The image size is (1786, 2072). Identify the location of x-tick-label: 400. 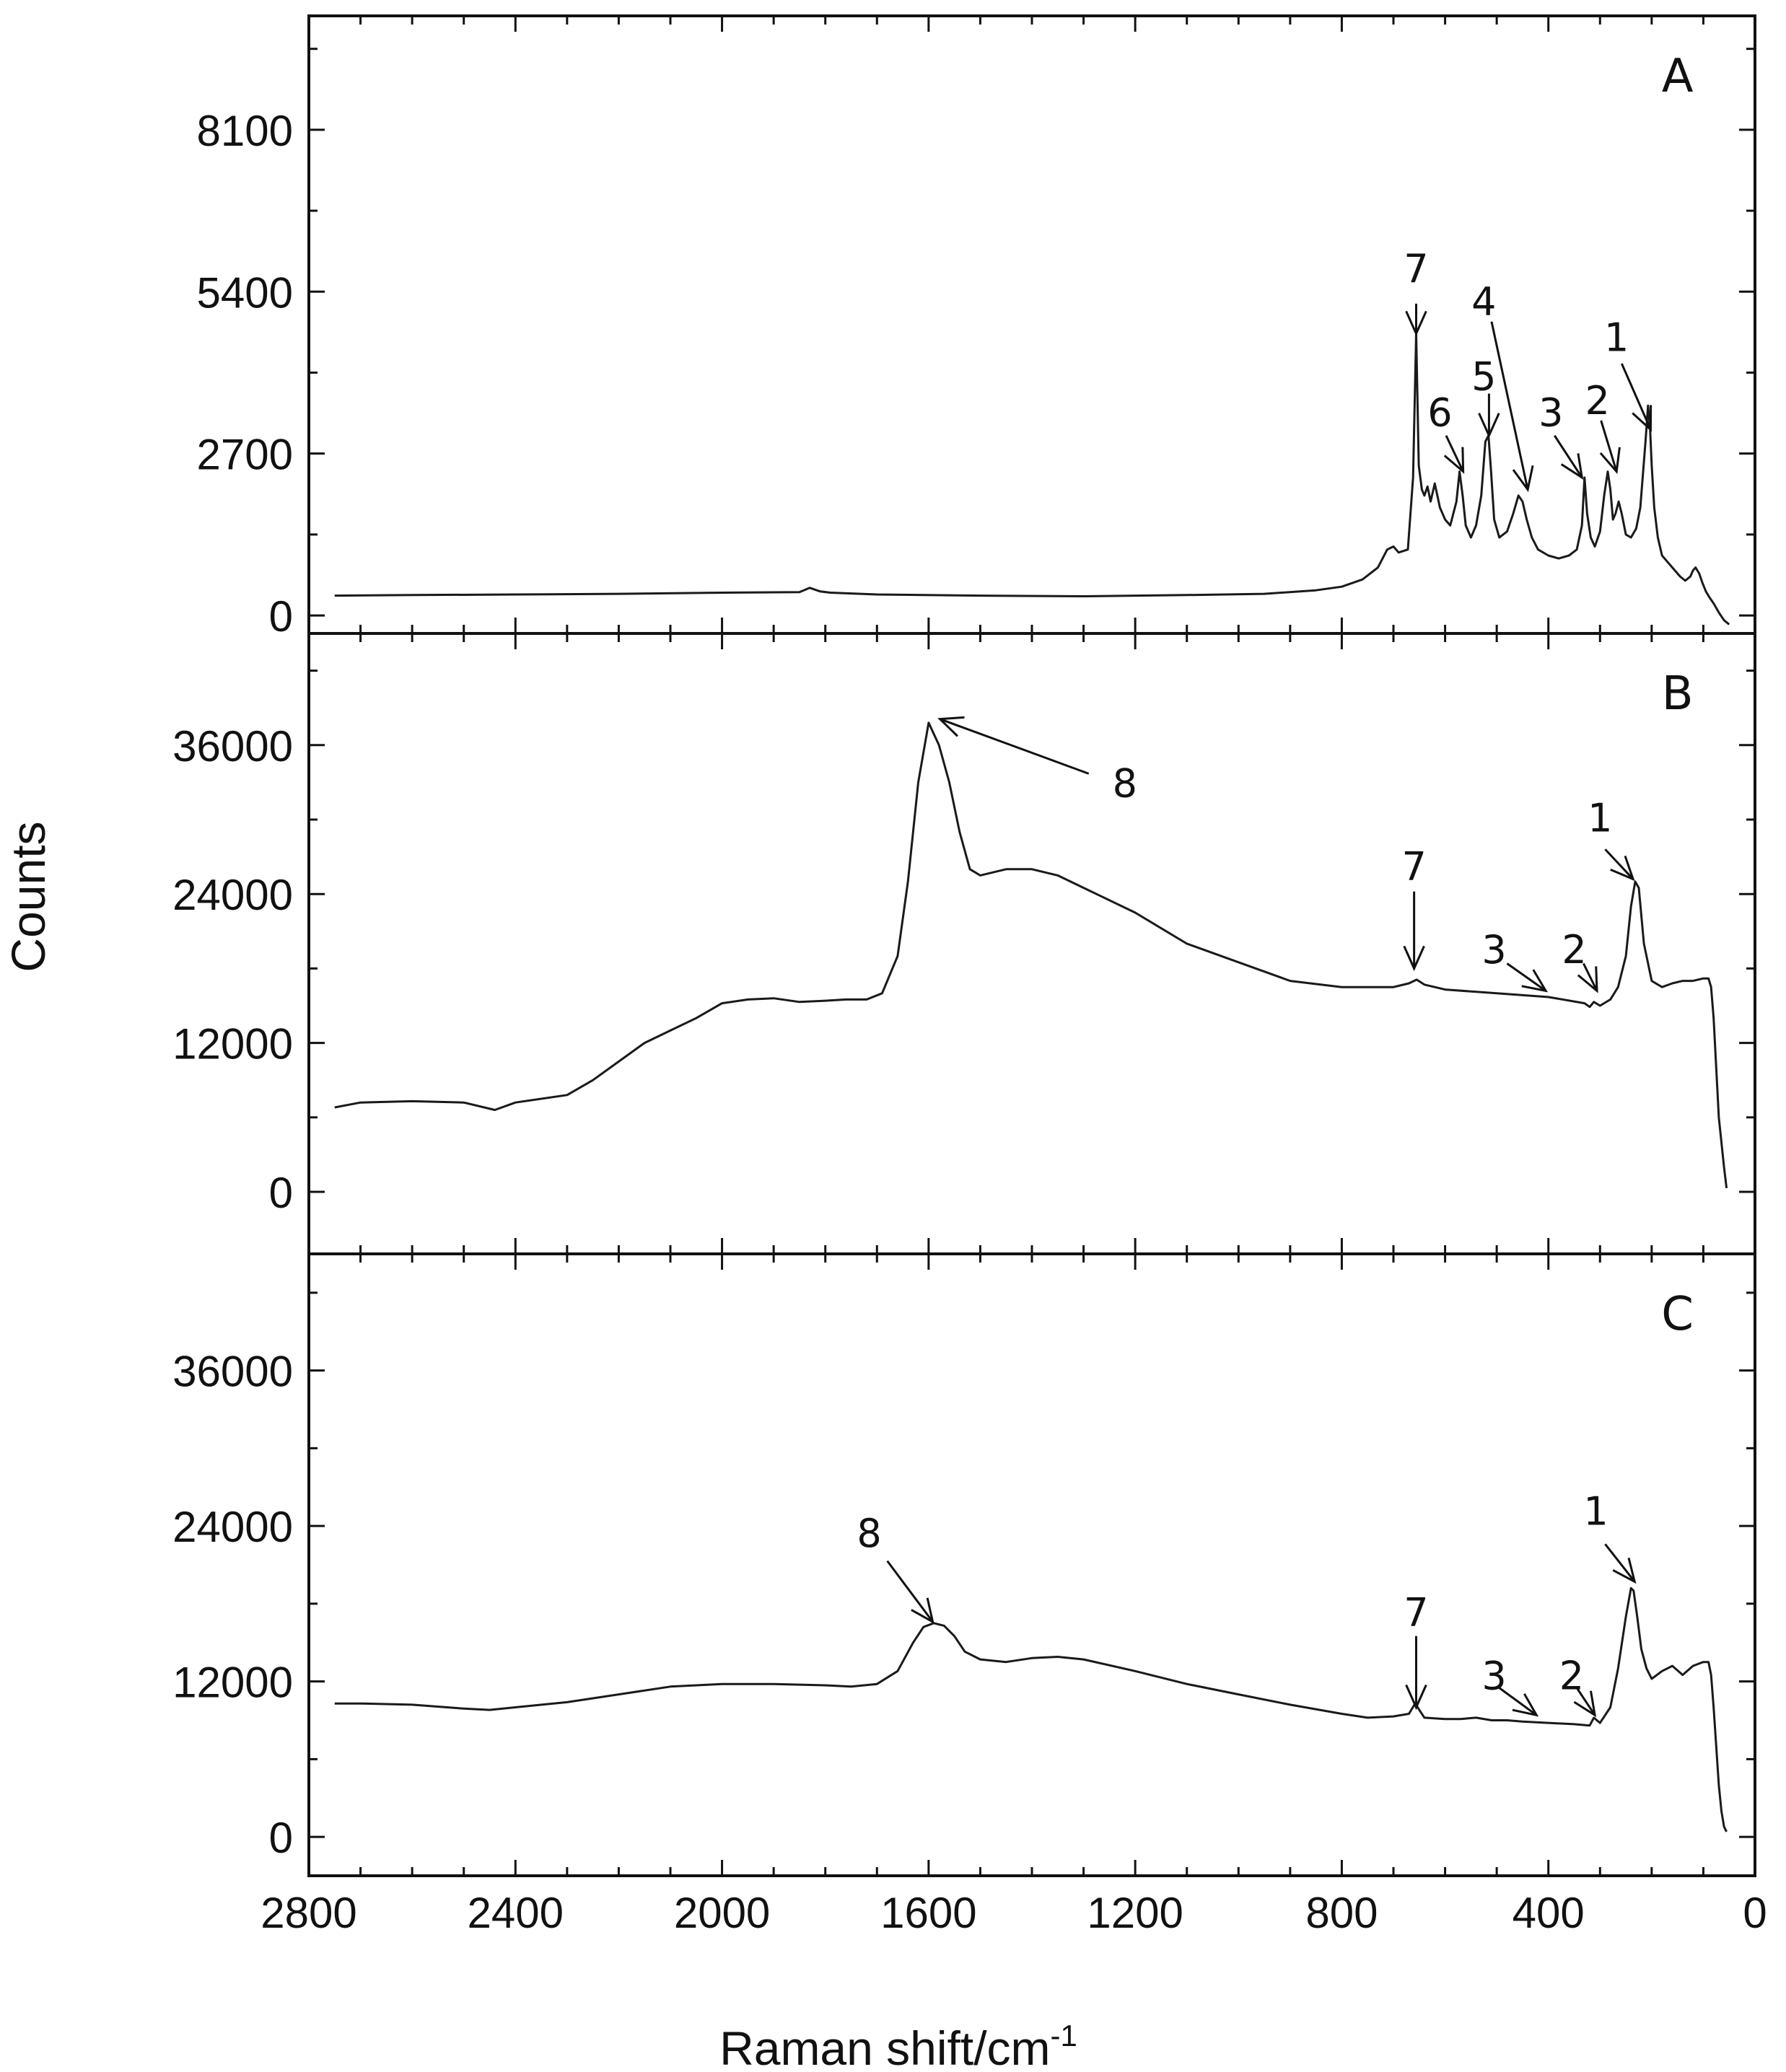
(1549, 1913).